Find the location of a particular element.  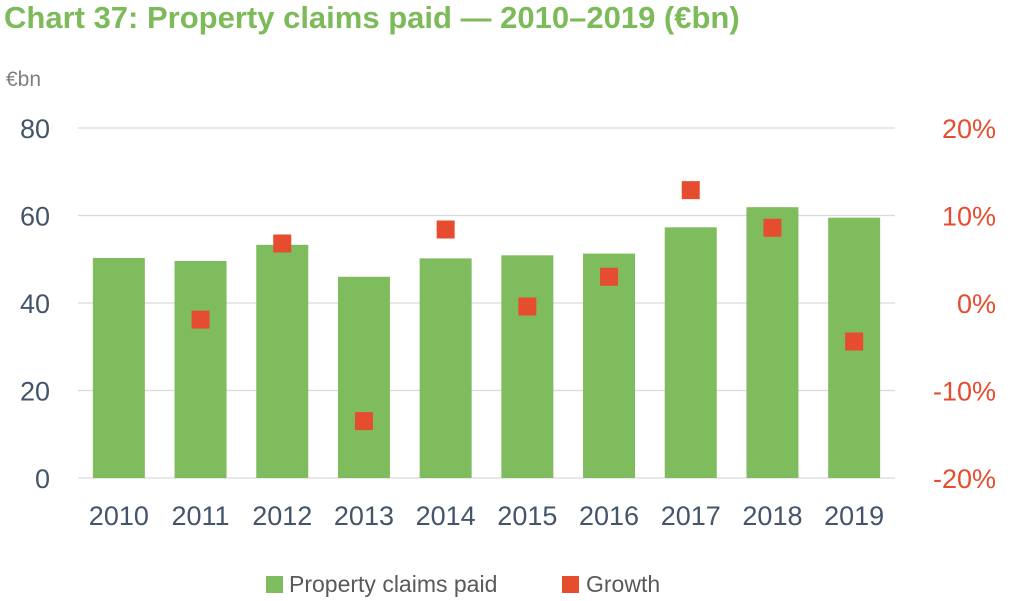

x-tick-label: 2014 is located at coordinates (446, 516).